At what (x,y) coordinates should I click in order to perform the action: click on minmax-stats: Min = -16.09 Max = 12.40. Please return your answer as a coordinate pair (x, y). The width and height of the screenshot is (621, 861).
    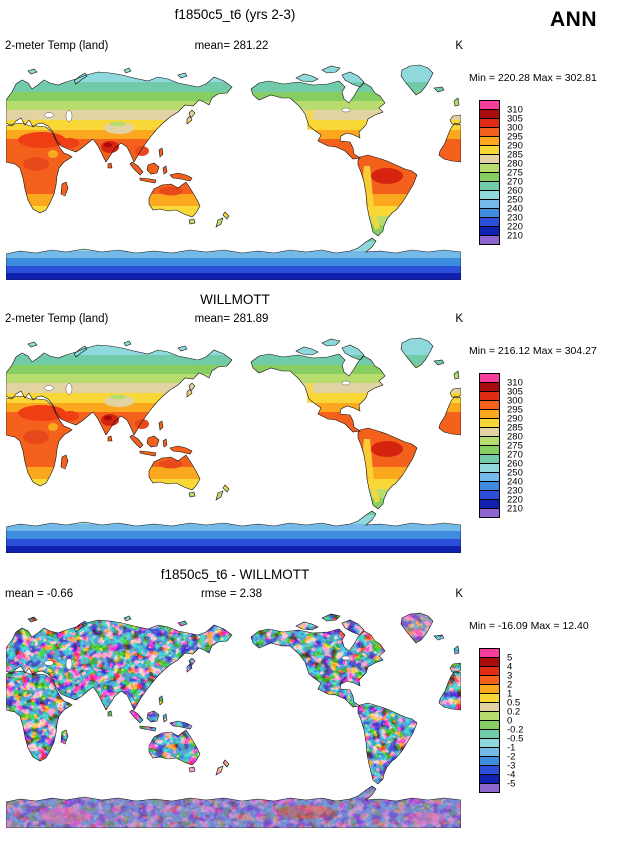
    Looking at the image, I should click on (529, 626).